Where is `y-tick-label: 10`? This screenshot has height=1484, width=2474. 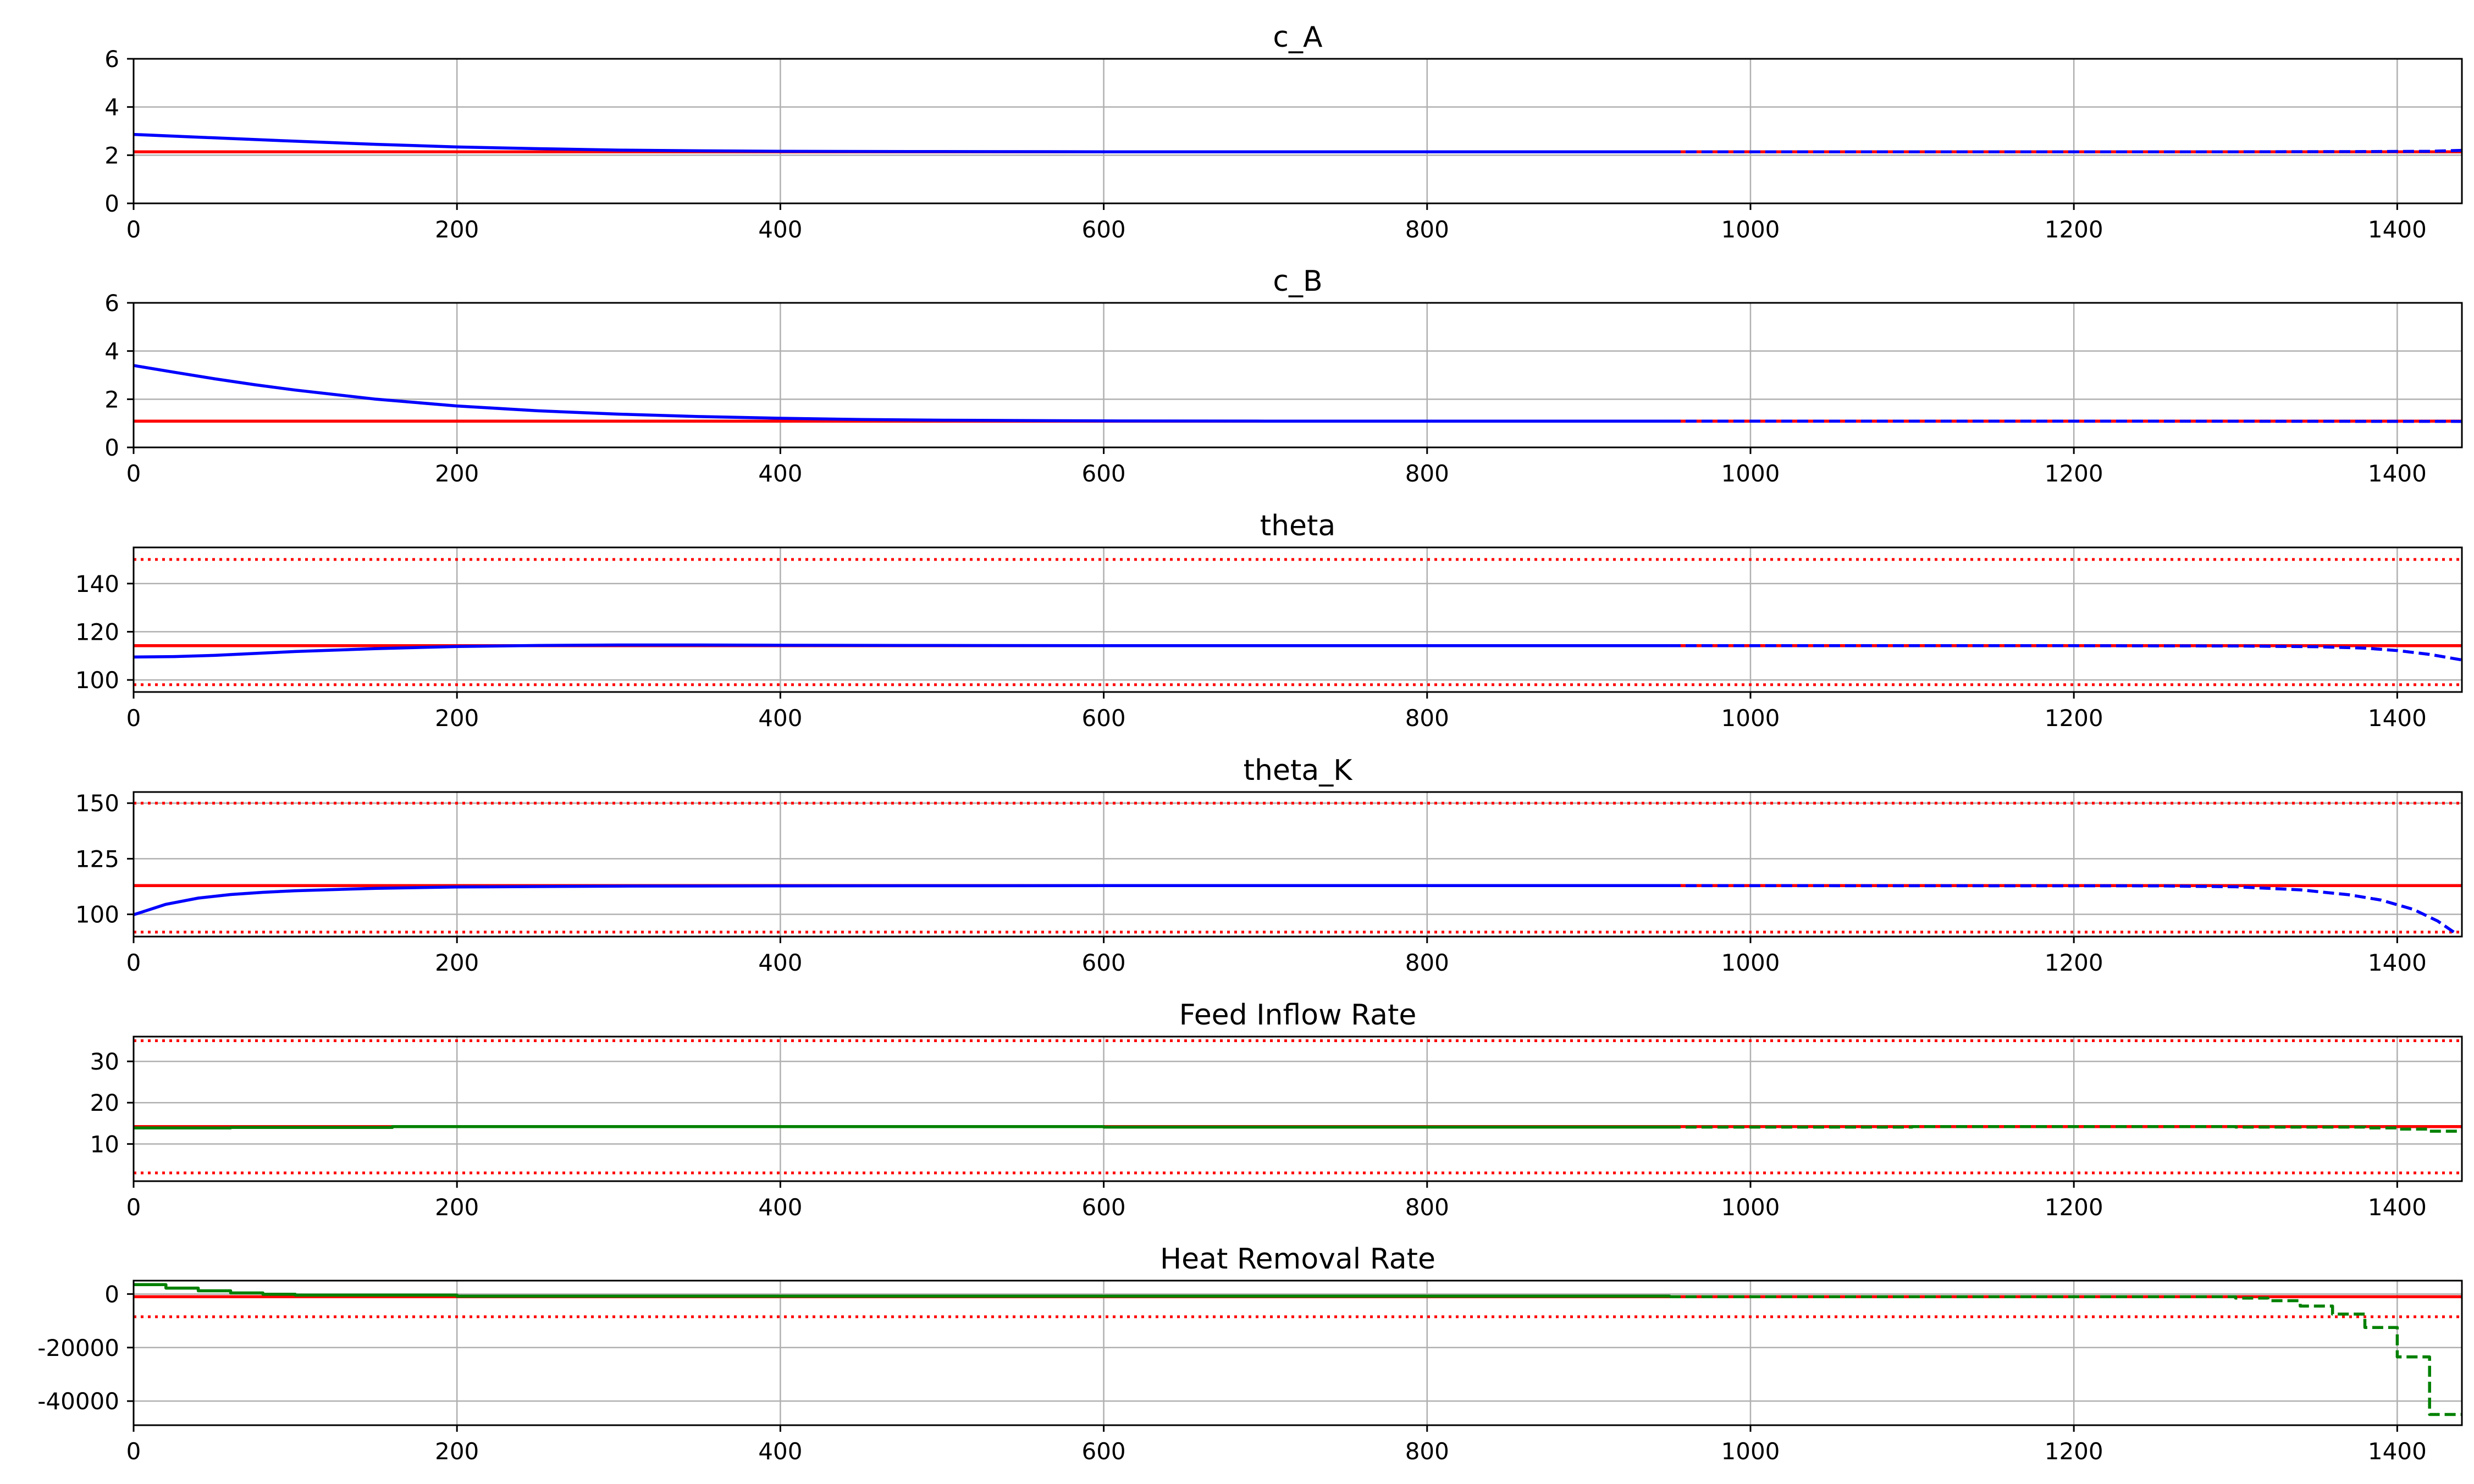
y-tick-label: 10 is located at coordinates (105, 1144).